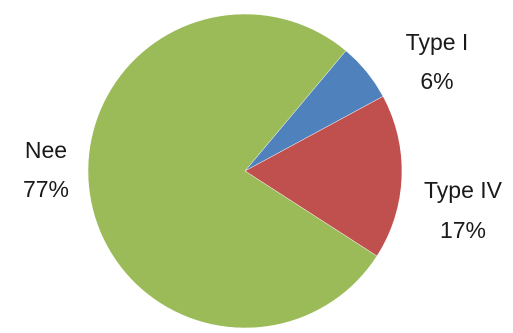 The height and width of the screenshot is (333, 513). What do you see at coordinates (46, 150) in the screenshot?
I see `slice-label-nee: Nee` at bounding box center [46, 150].